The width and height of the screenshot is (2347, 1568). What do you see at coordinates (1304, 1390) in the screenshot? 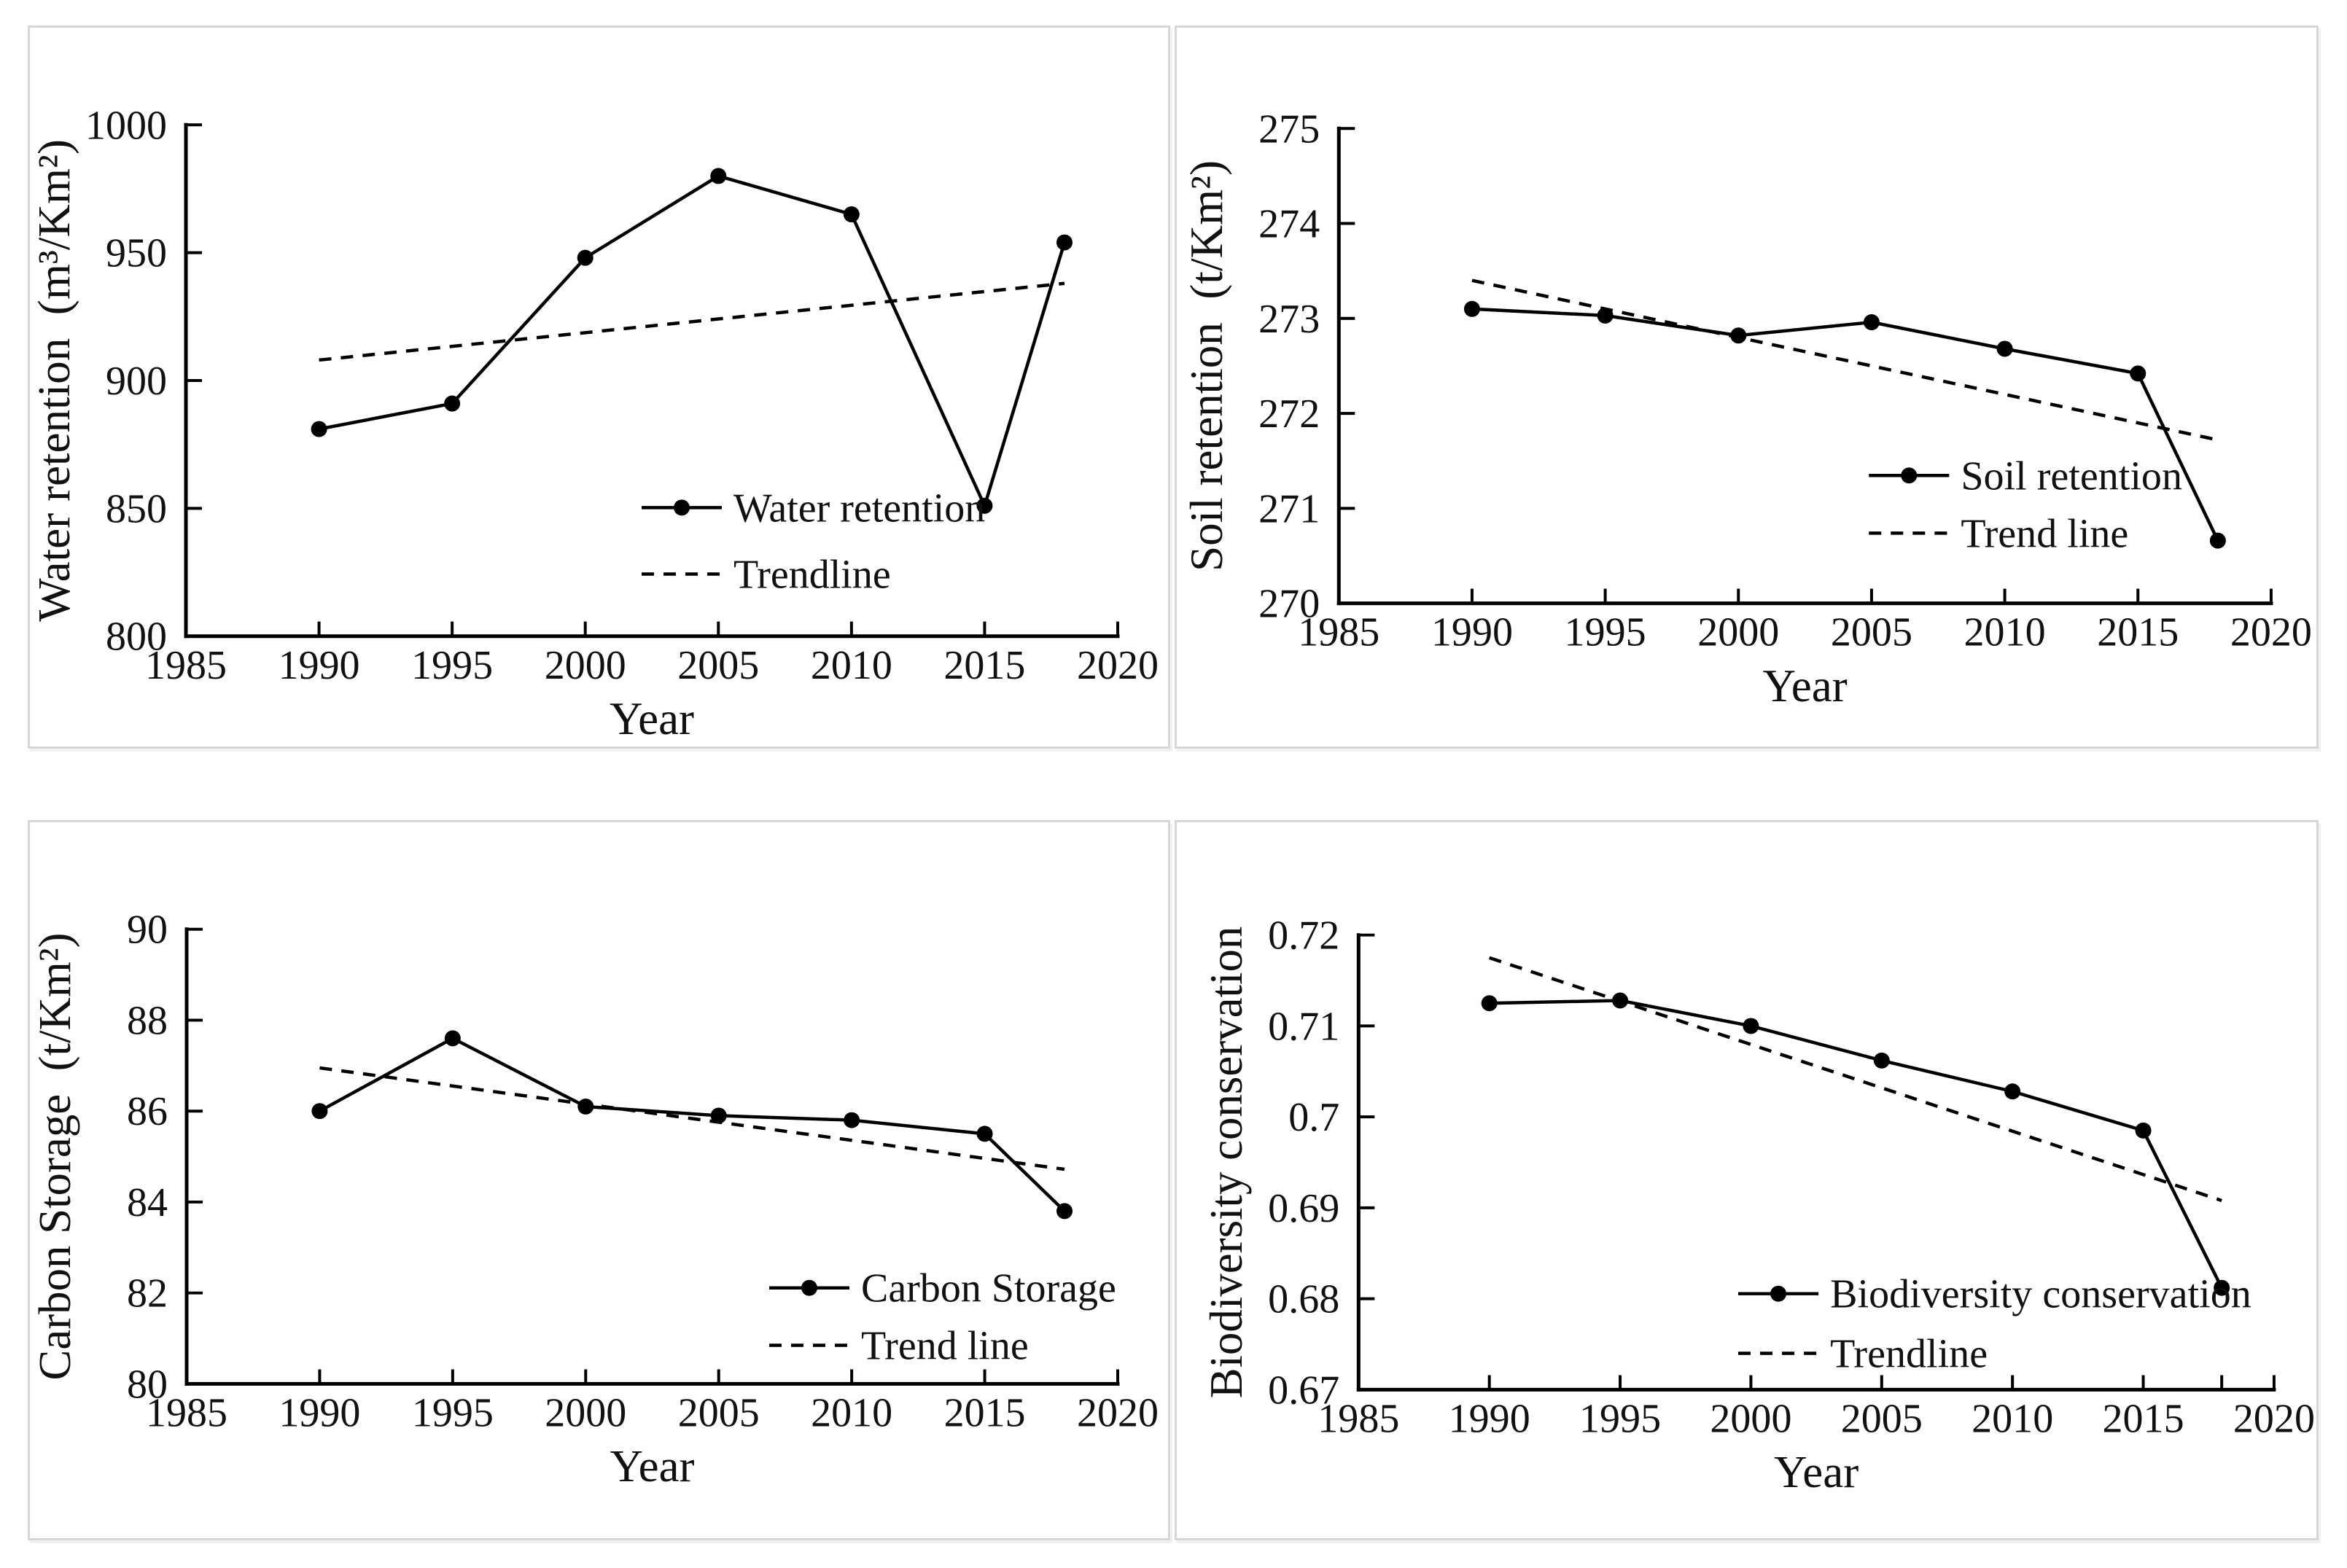
I see `y-tick-label: 0.67` at bounding box center [1304, 1390].